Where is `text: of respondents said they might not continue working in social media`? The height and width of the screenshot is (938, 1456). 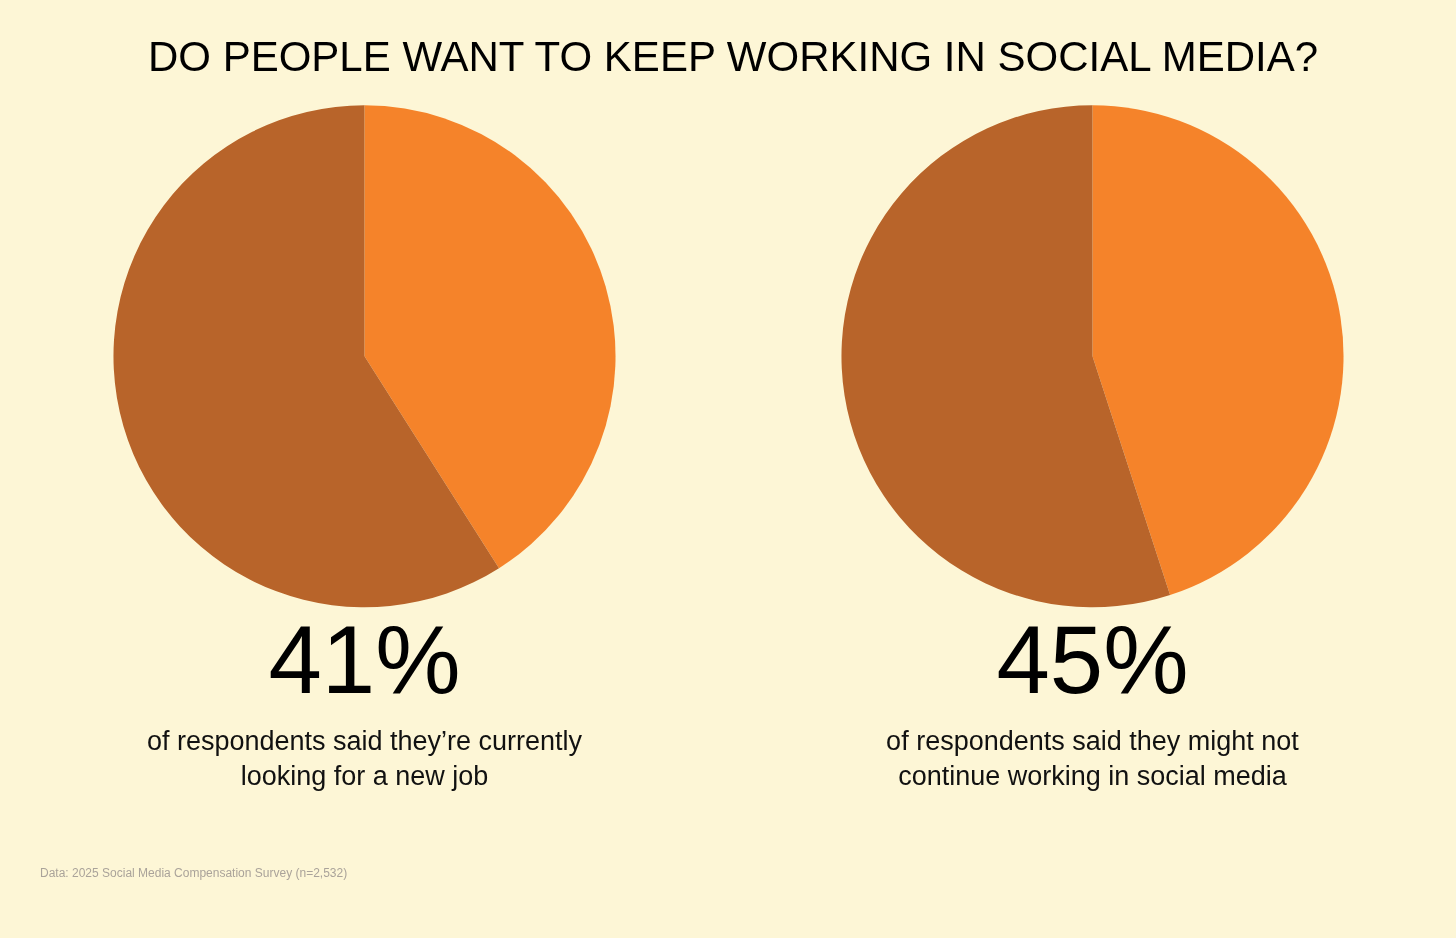 text: of respondents said they might not continue working in social media is located at coordinates (1093, 758).